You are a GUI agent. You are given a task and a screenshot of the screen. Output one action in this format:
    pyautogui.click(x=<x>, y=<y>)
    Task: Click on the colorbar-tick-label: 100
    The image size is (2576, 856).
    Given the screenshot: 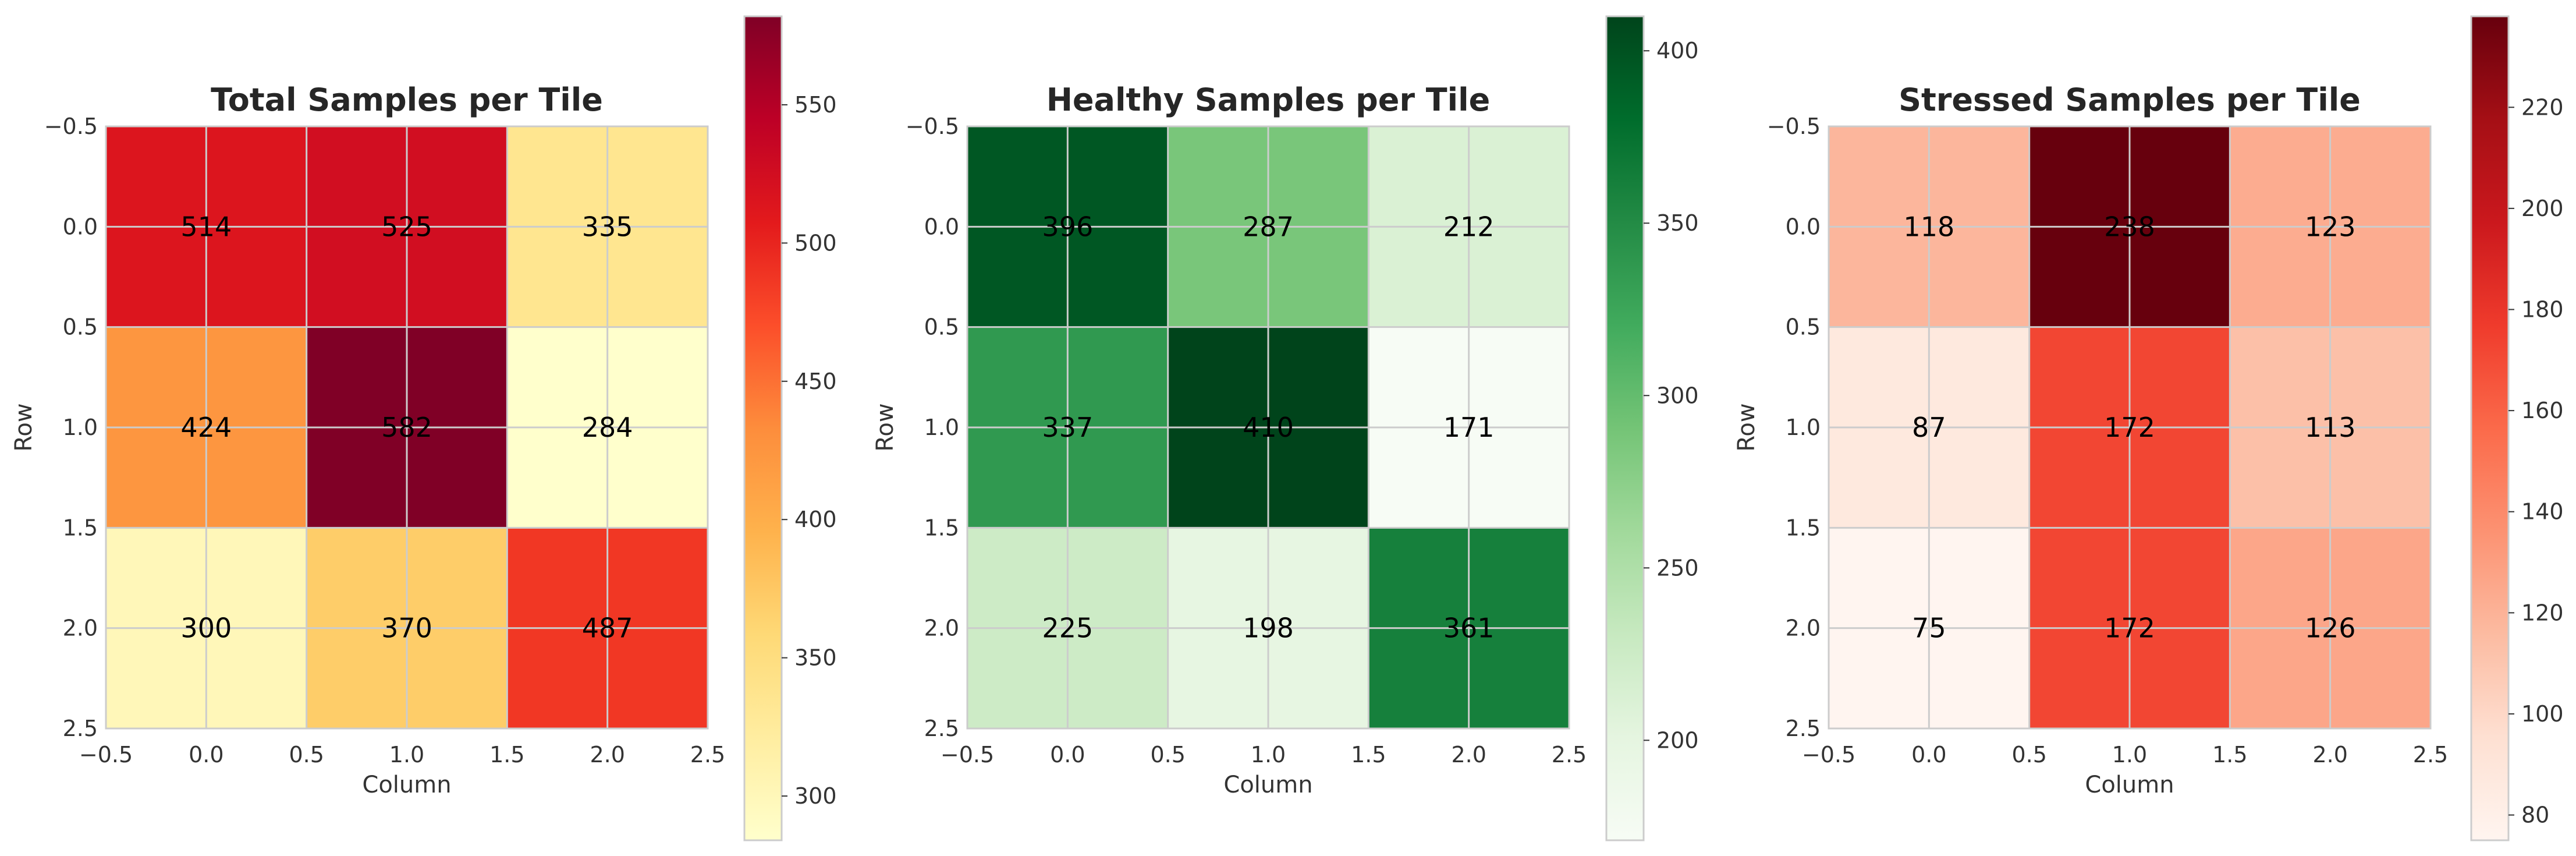 What is the action you would take?
    pyautogui.click(x=2543, y=714)
    